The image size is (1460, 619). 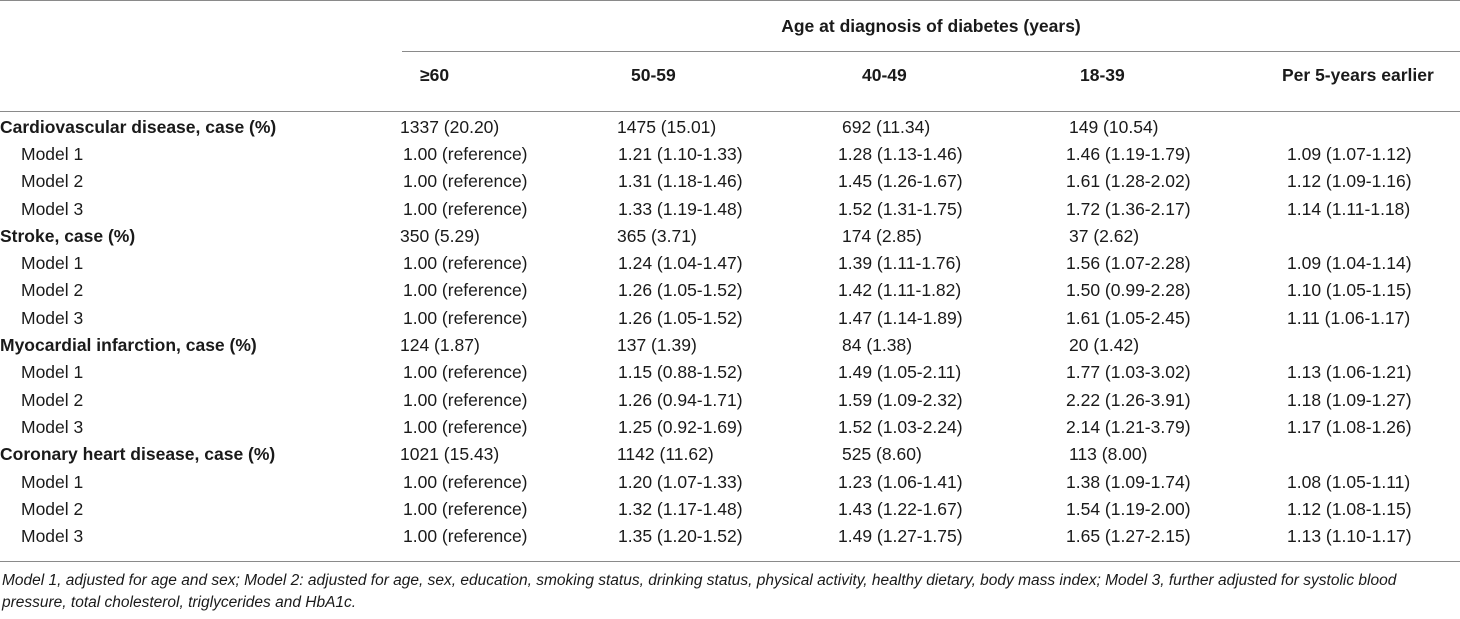 What do you see at coordinates (1349, 317) in the screenshot?
I see `cell-value: 1.11 (1.06-1.17)` at bounding box center [1349, 317].